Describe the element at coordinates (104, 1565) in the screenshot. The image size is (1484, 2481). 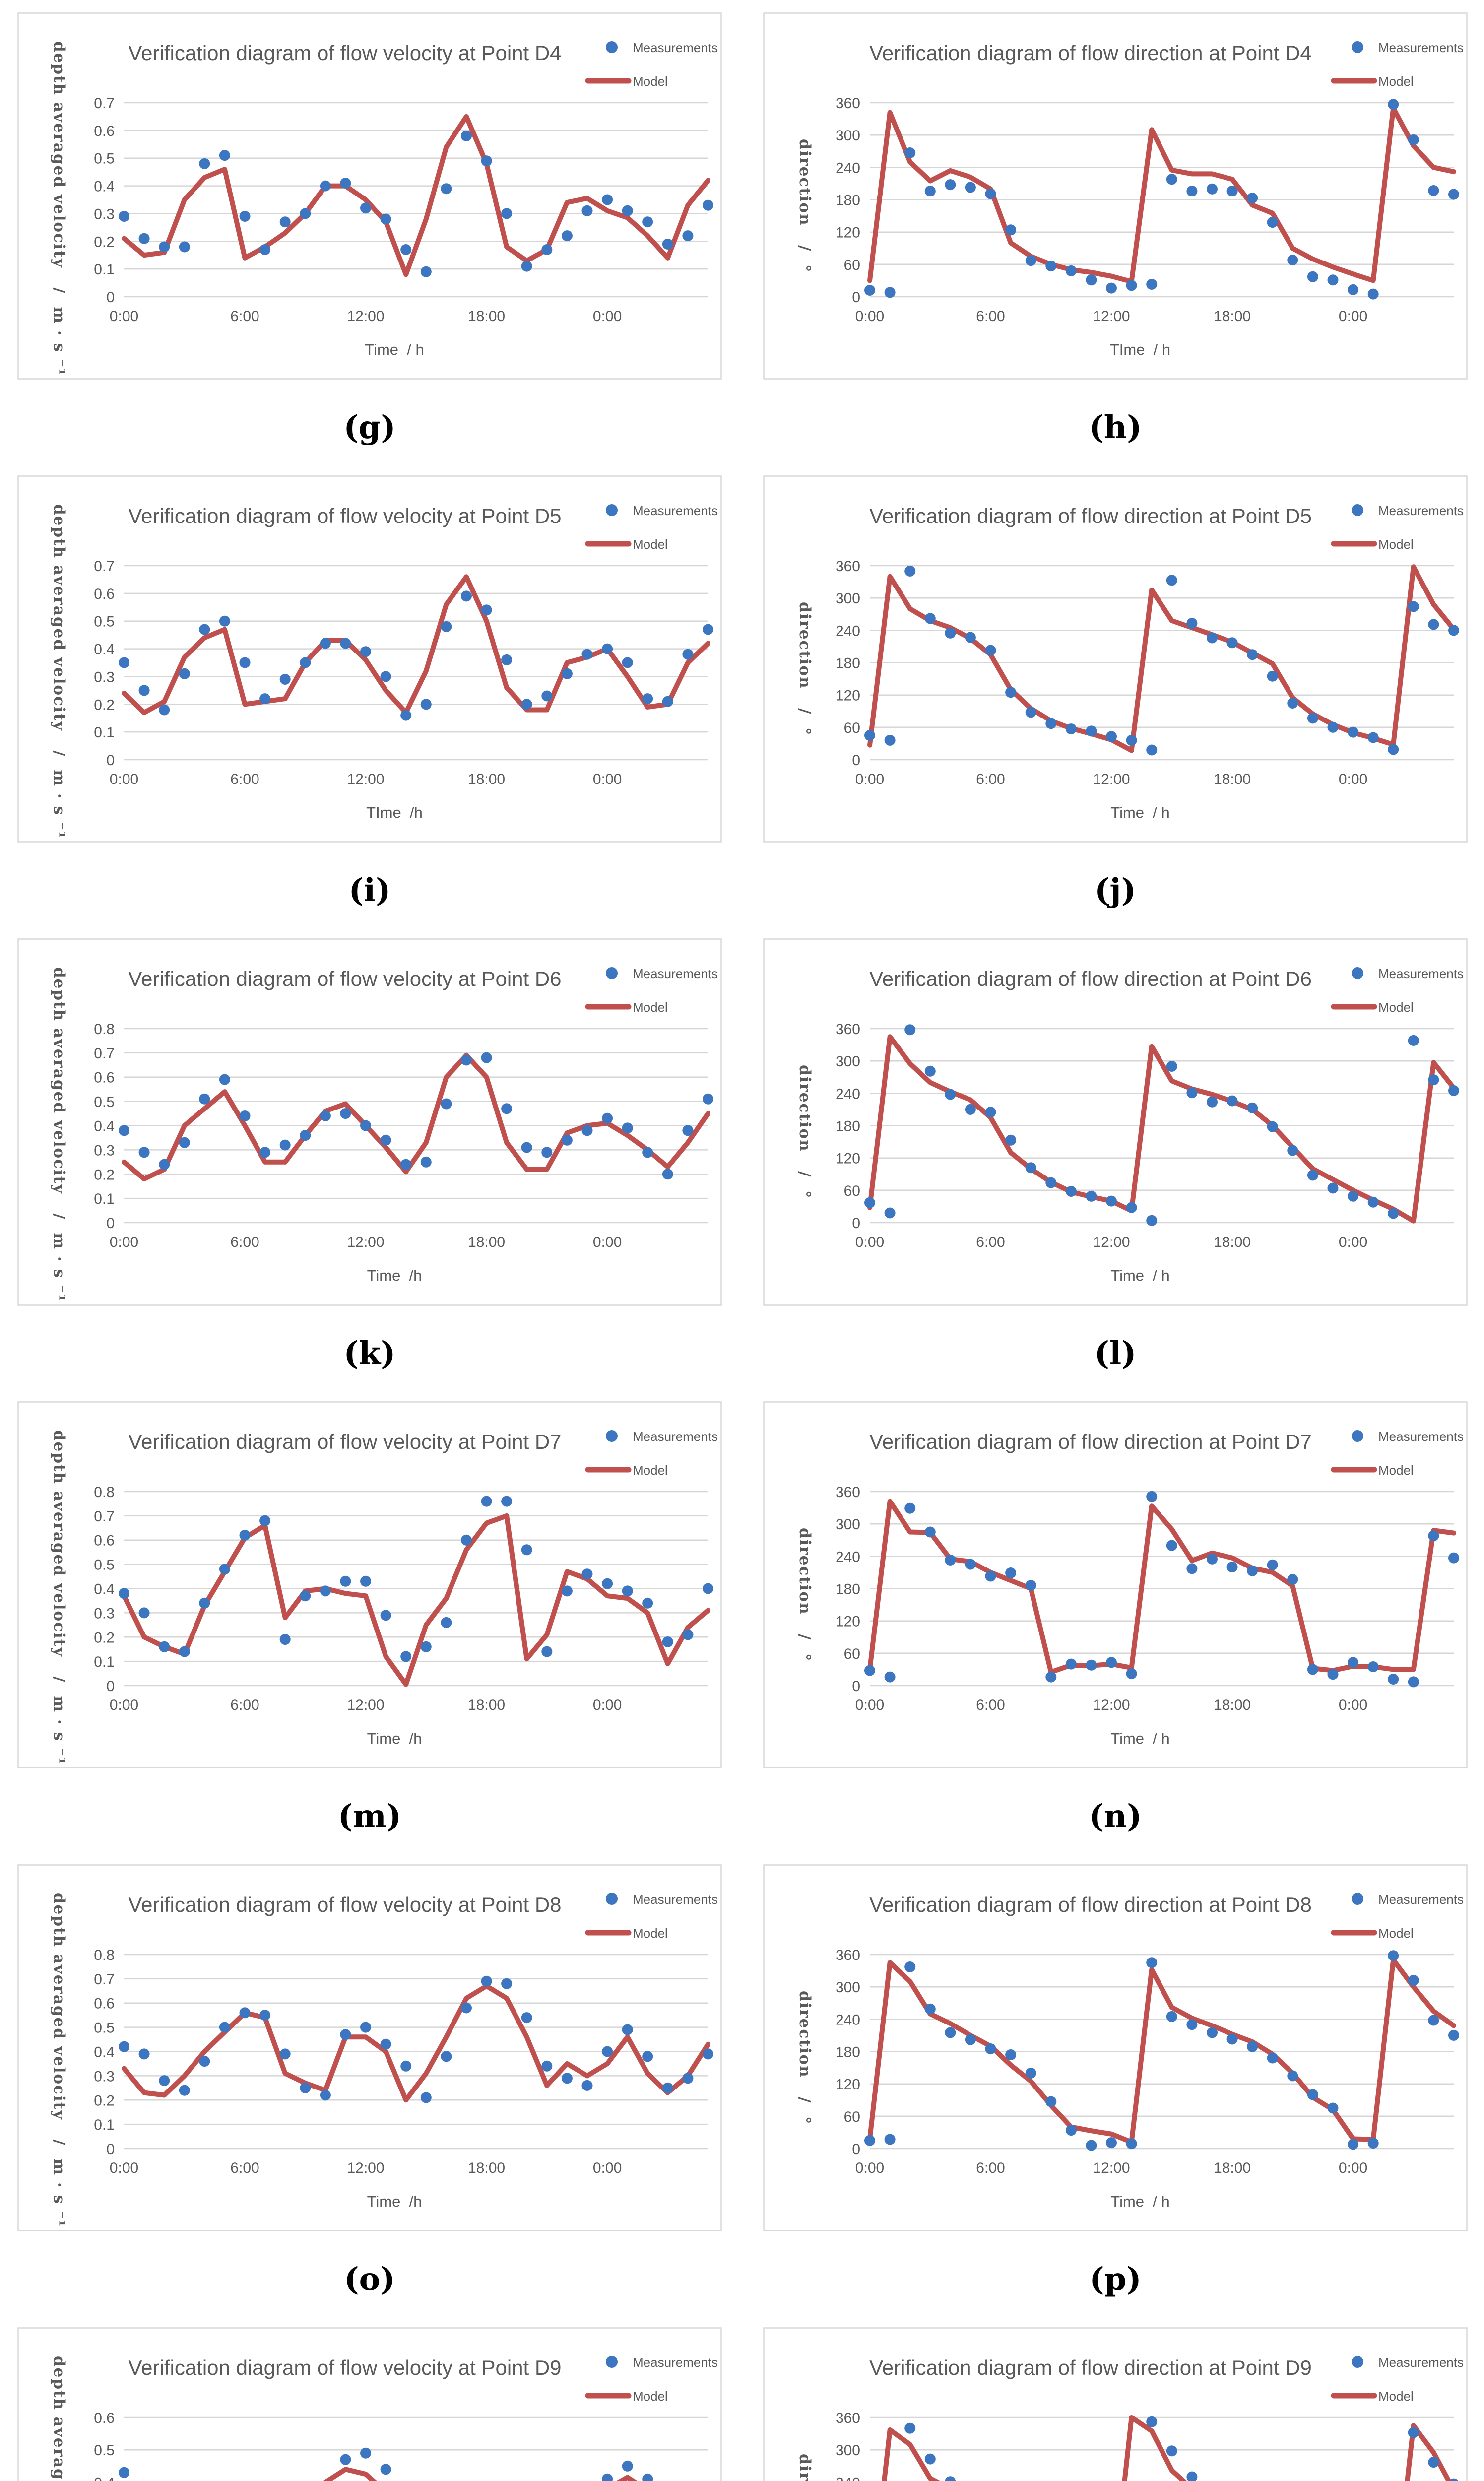
I see `y-tick-label: 0.5` at that location.